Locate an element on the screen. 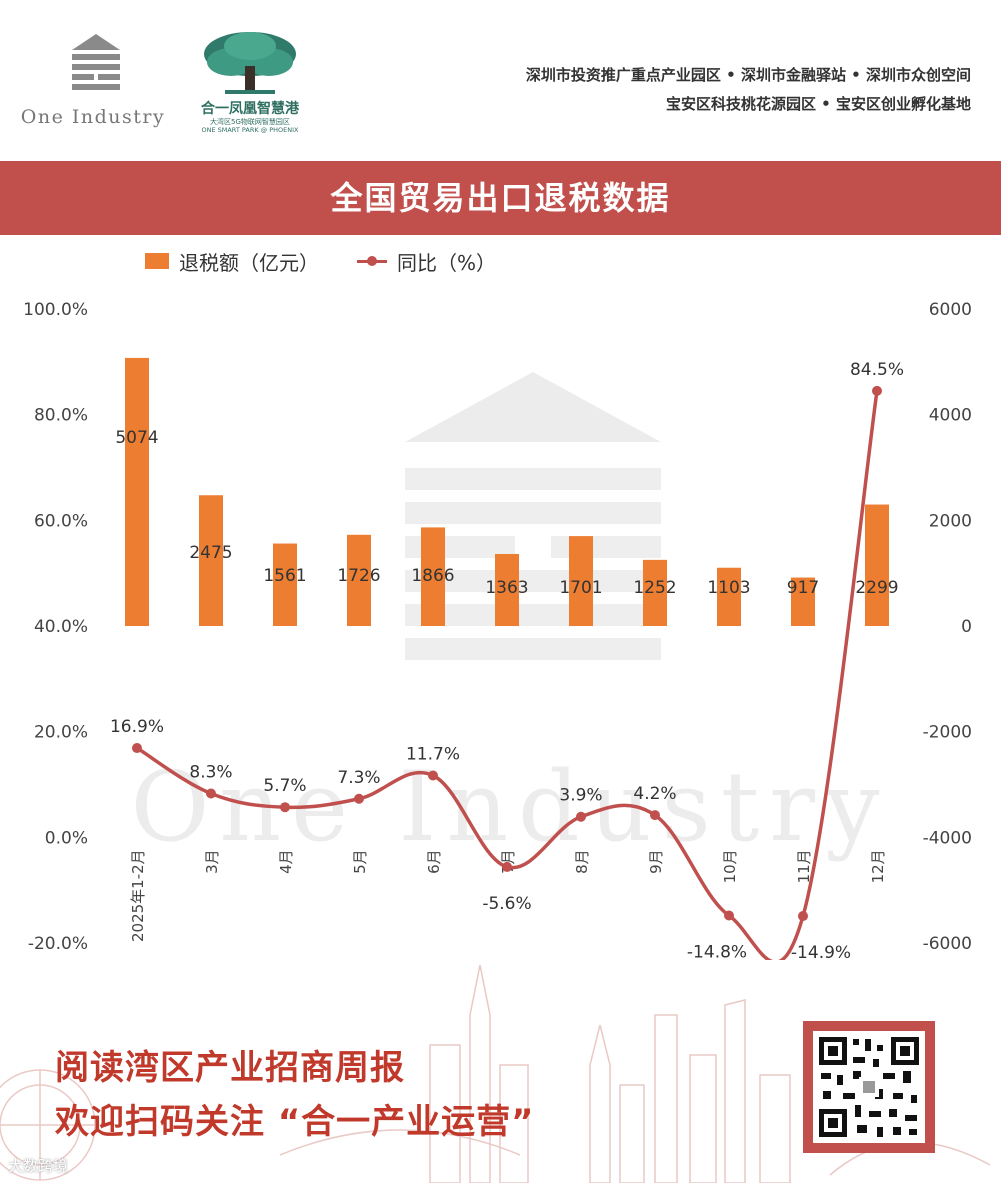  bar-value-label: 2475 is located at coordinates (210, 553).